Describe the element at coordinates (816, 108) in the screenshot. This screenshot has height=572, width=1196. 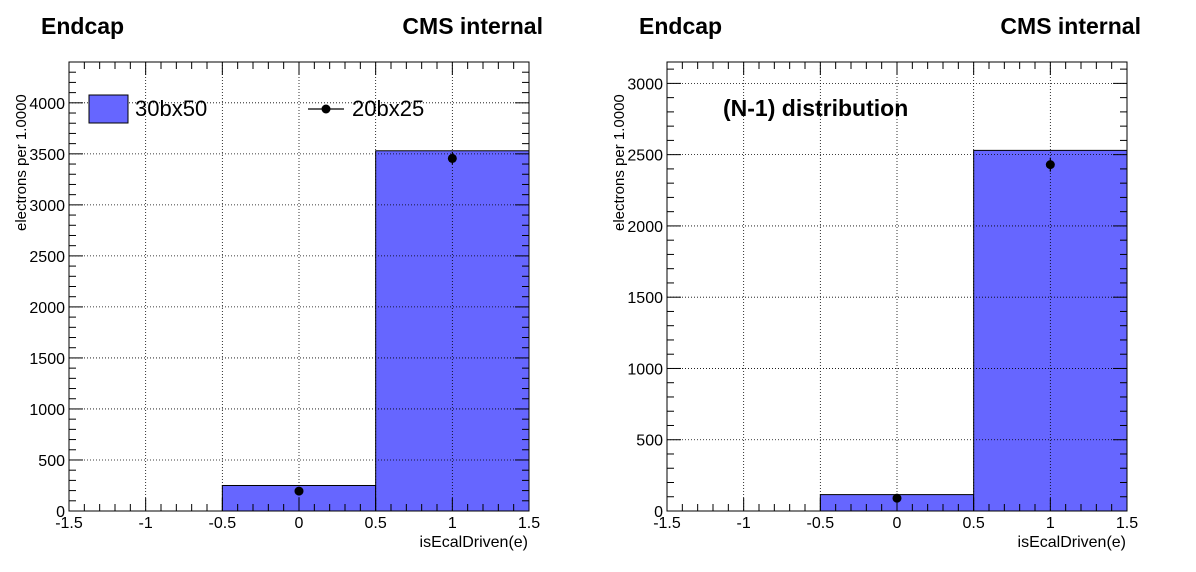
I see `annotation-n-minus-1: (N-1) distribution` at that location.